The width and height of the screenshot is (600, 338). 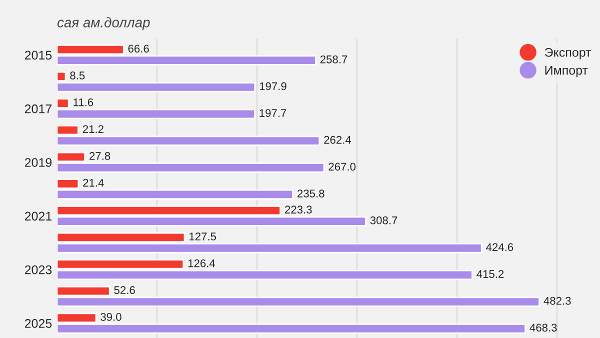 I want to click on data-label: 197.7, so click(x=273, y=113).